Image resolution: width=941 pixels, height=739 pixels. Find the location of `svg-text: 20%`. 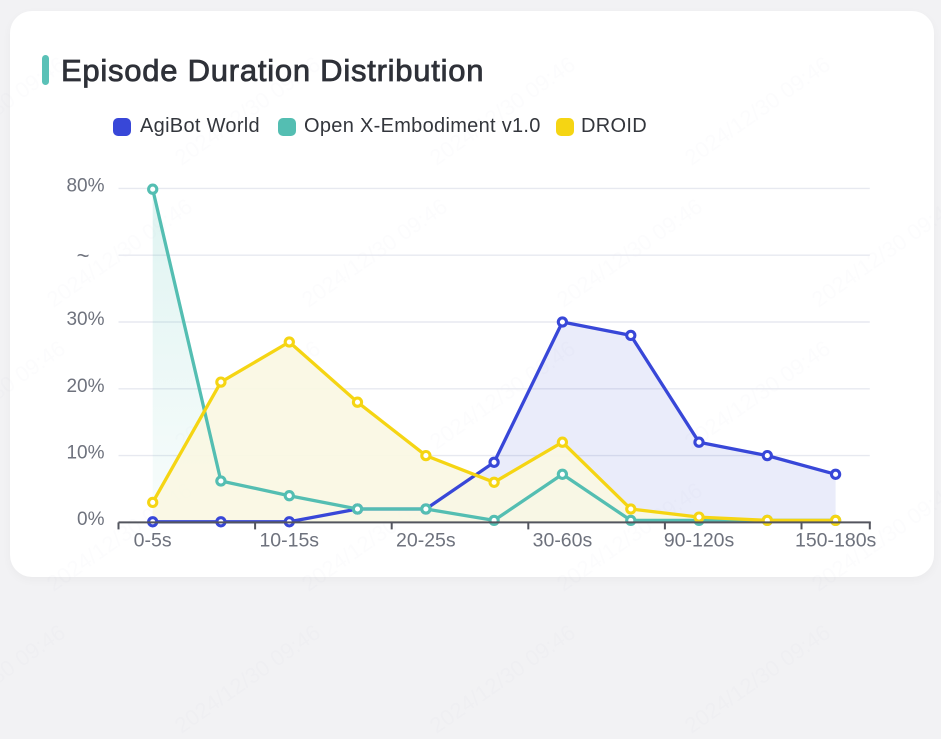

svg-text: 20% is located at coordinates (85, 386).